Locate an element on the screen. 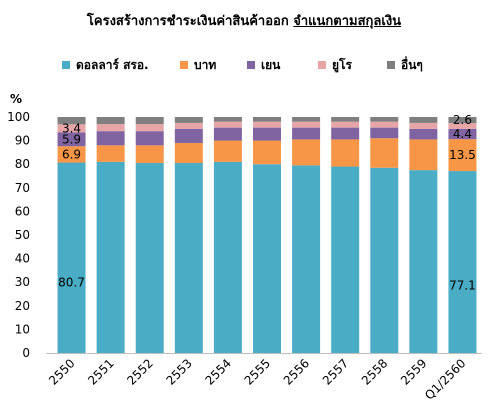 This screenshot has height=417, width=488. x-tick-label: 2554 is located at coordinates (218, 371).